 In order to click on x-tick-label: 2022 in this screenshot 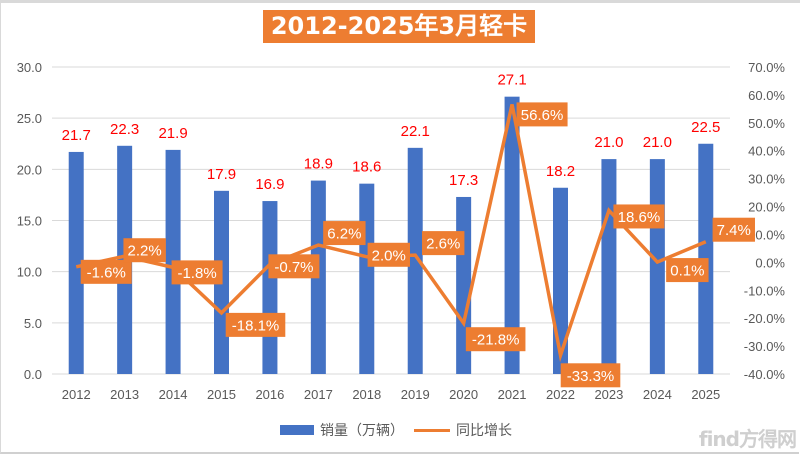, I will do `click(560, 394)`.